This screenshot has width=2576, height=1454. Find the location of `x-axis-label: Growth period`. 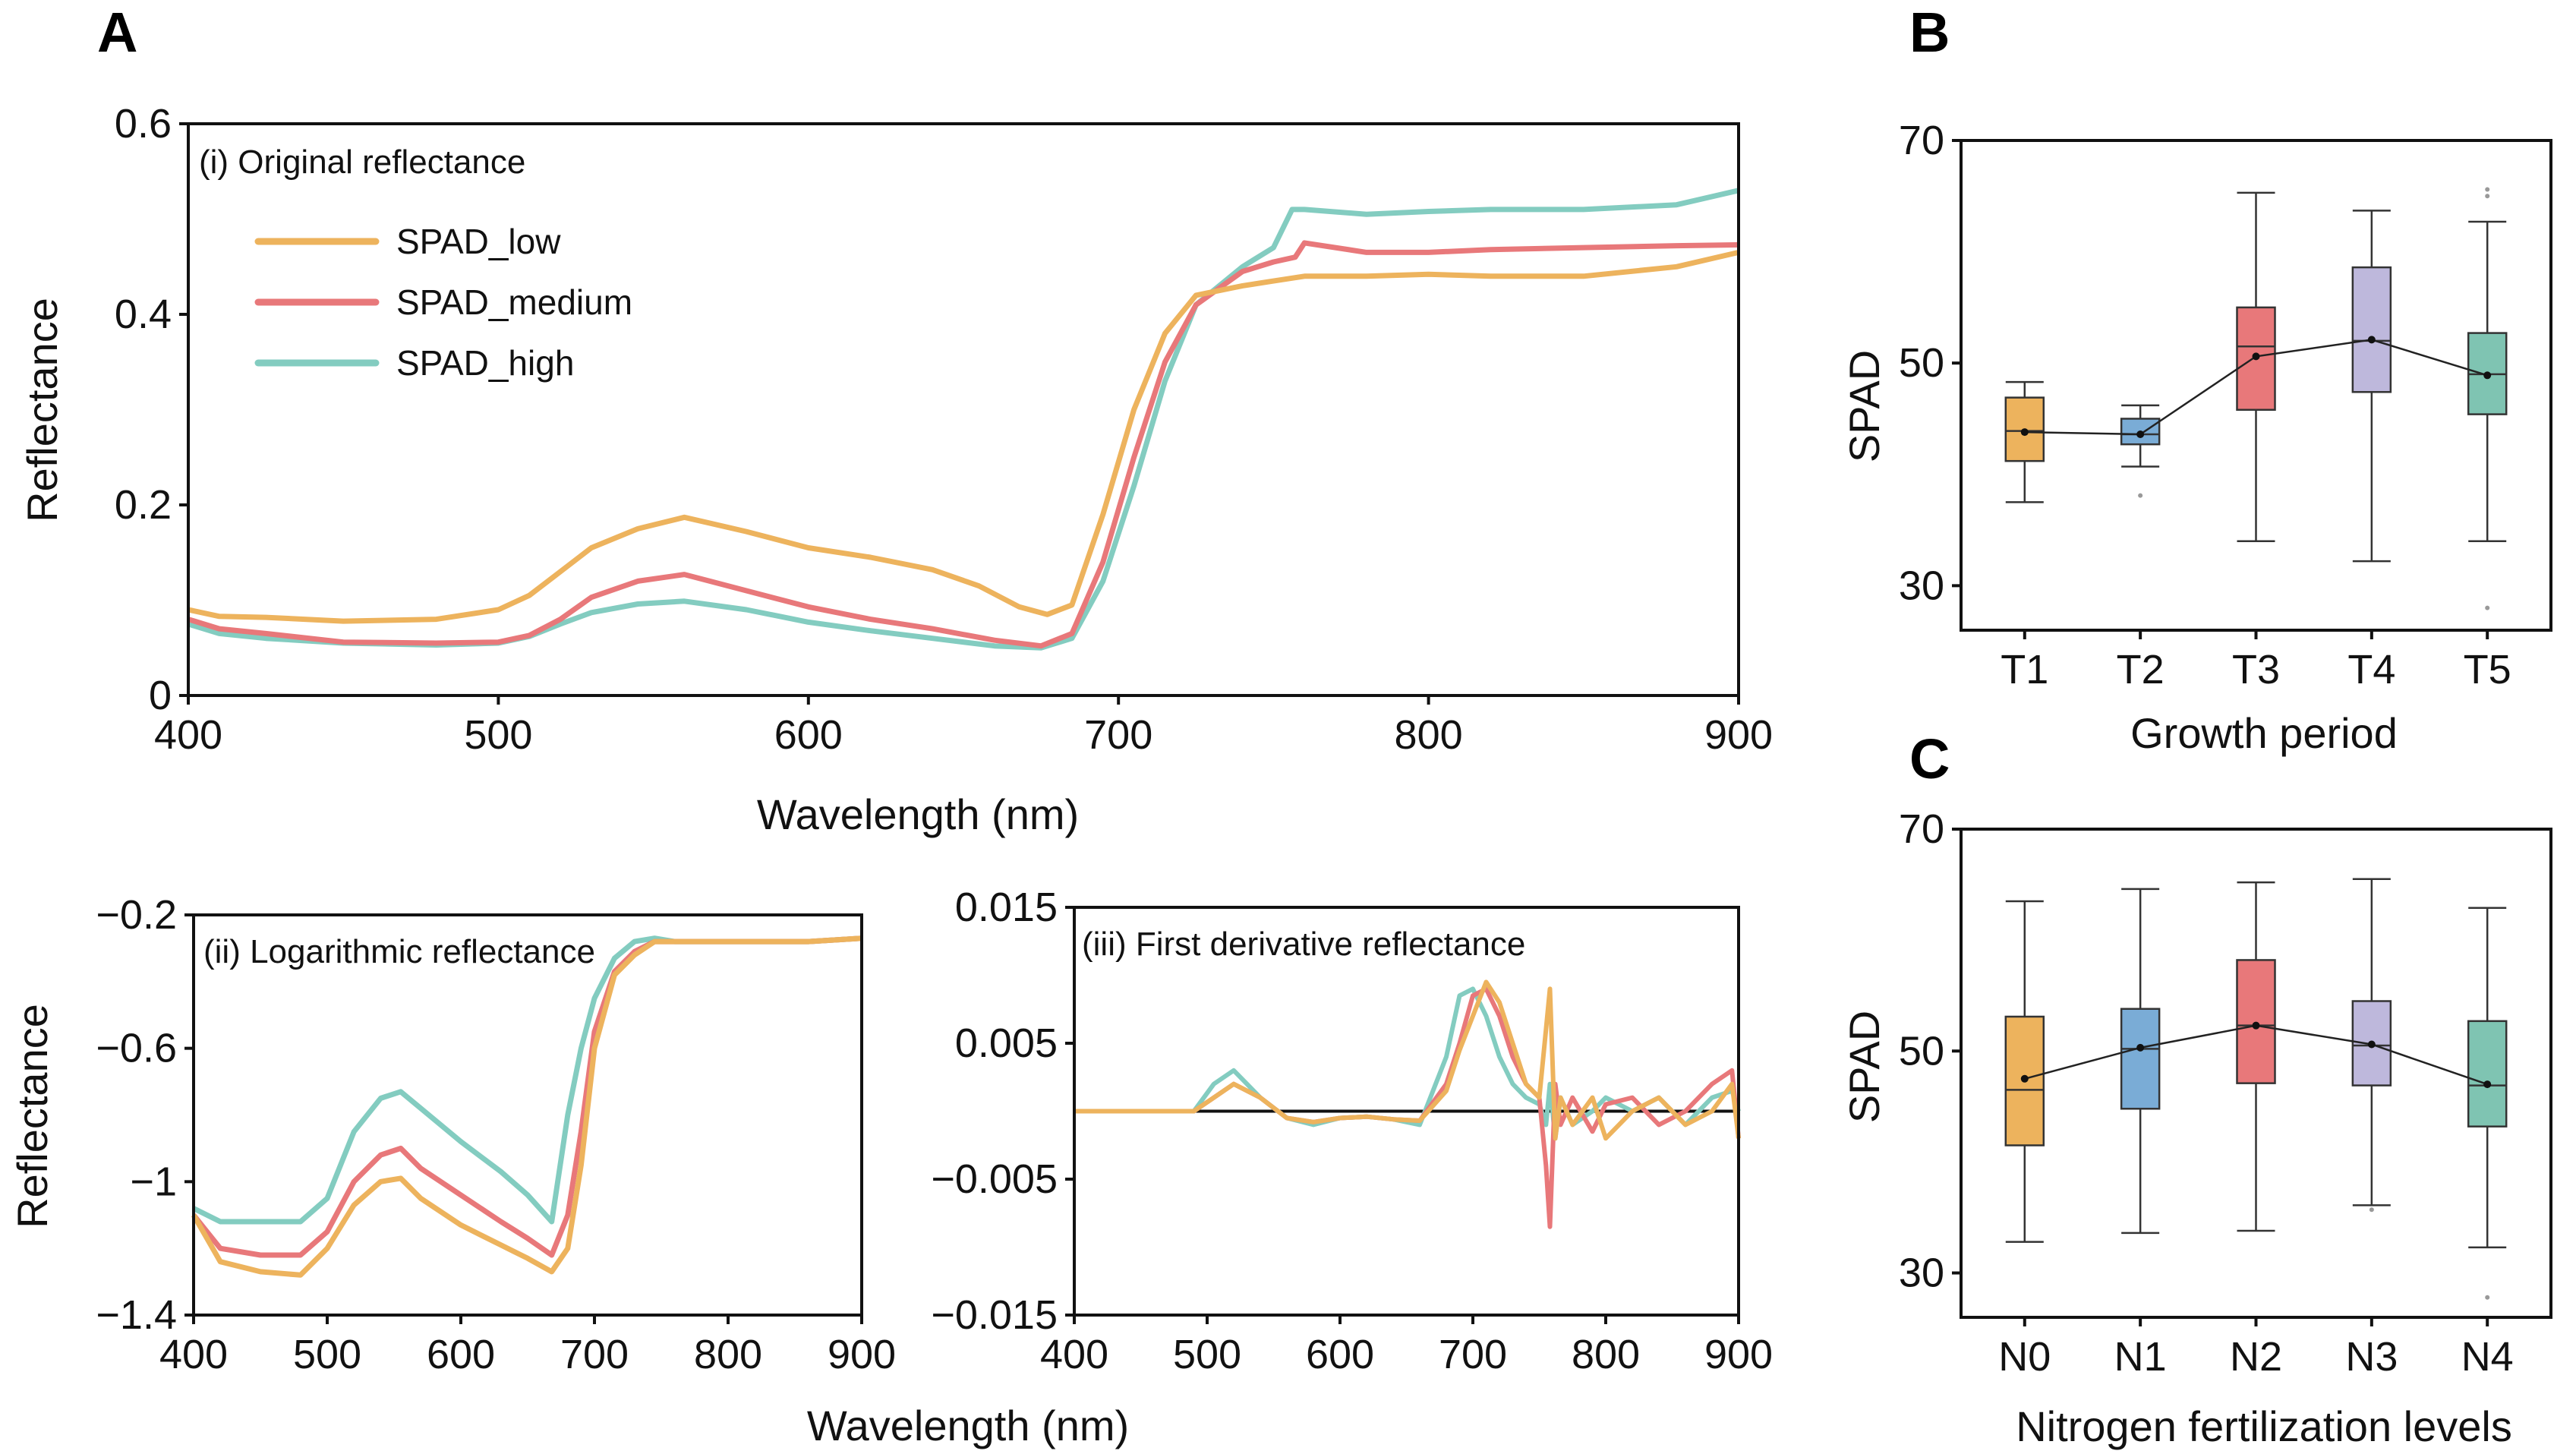

x-axis-label: Growth period is located at coordinates (2264, 733).